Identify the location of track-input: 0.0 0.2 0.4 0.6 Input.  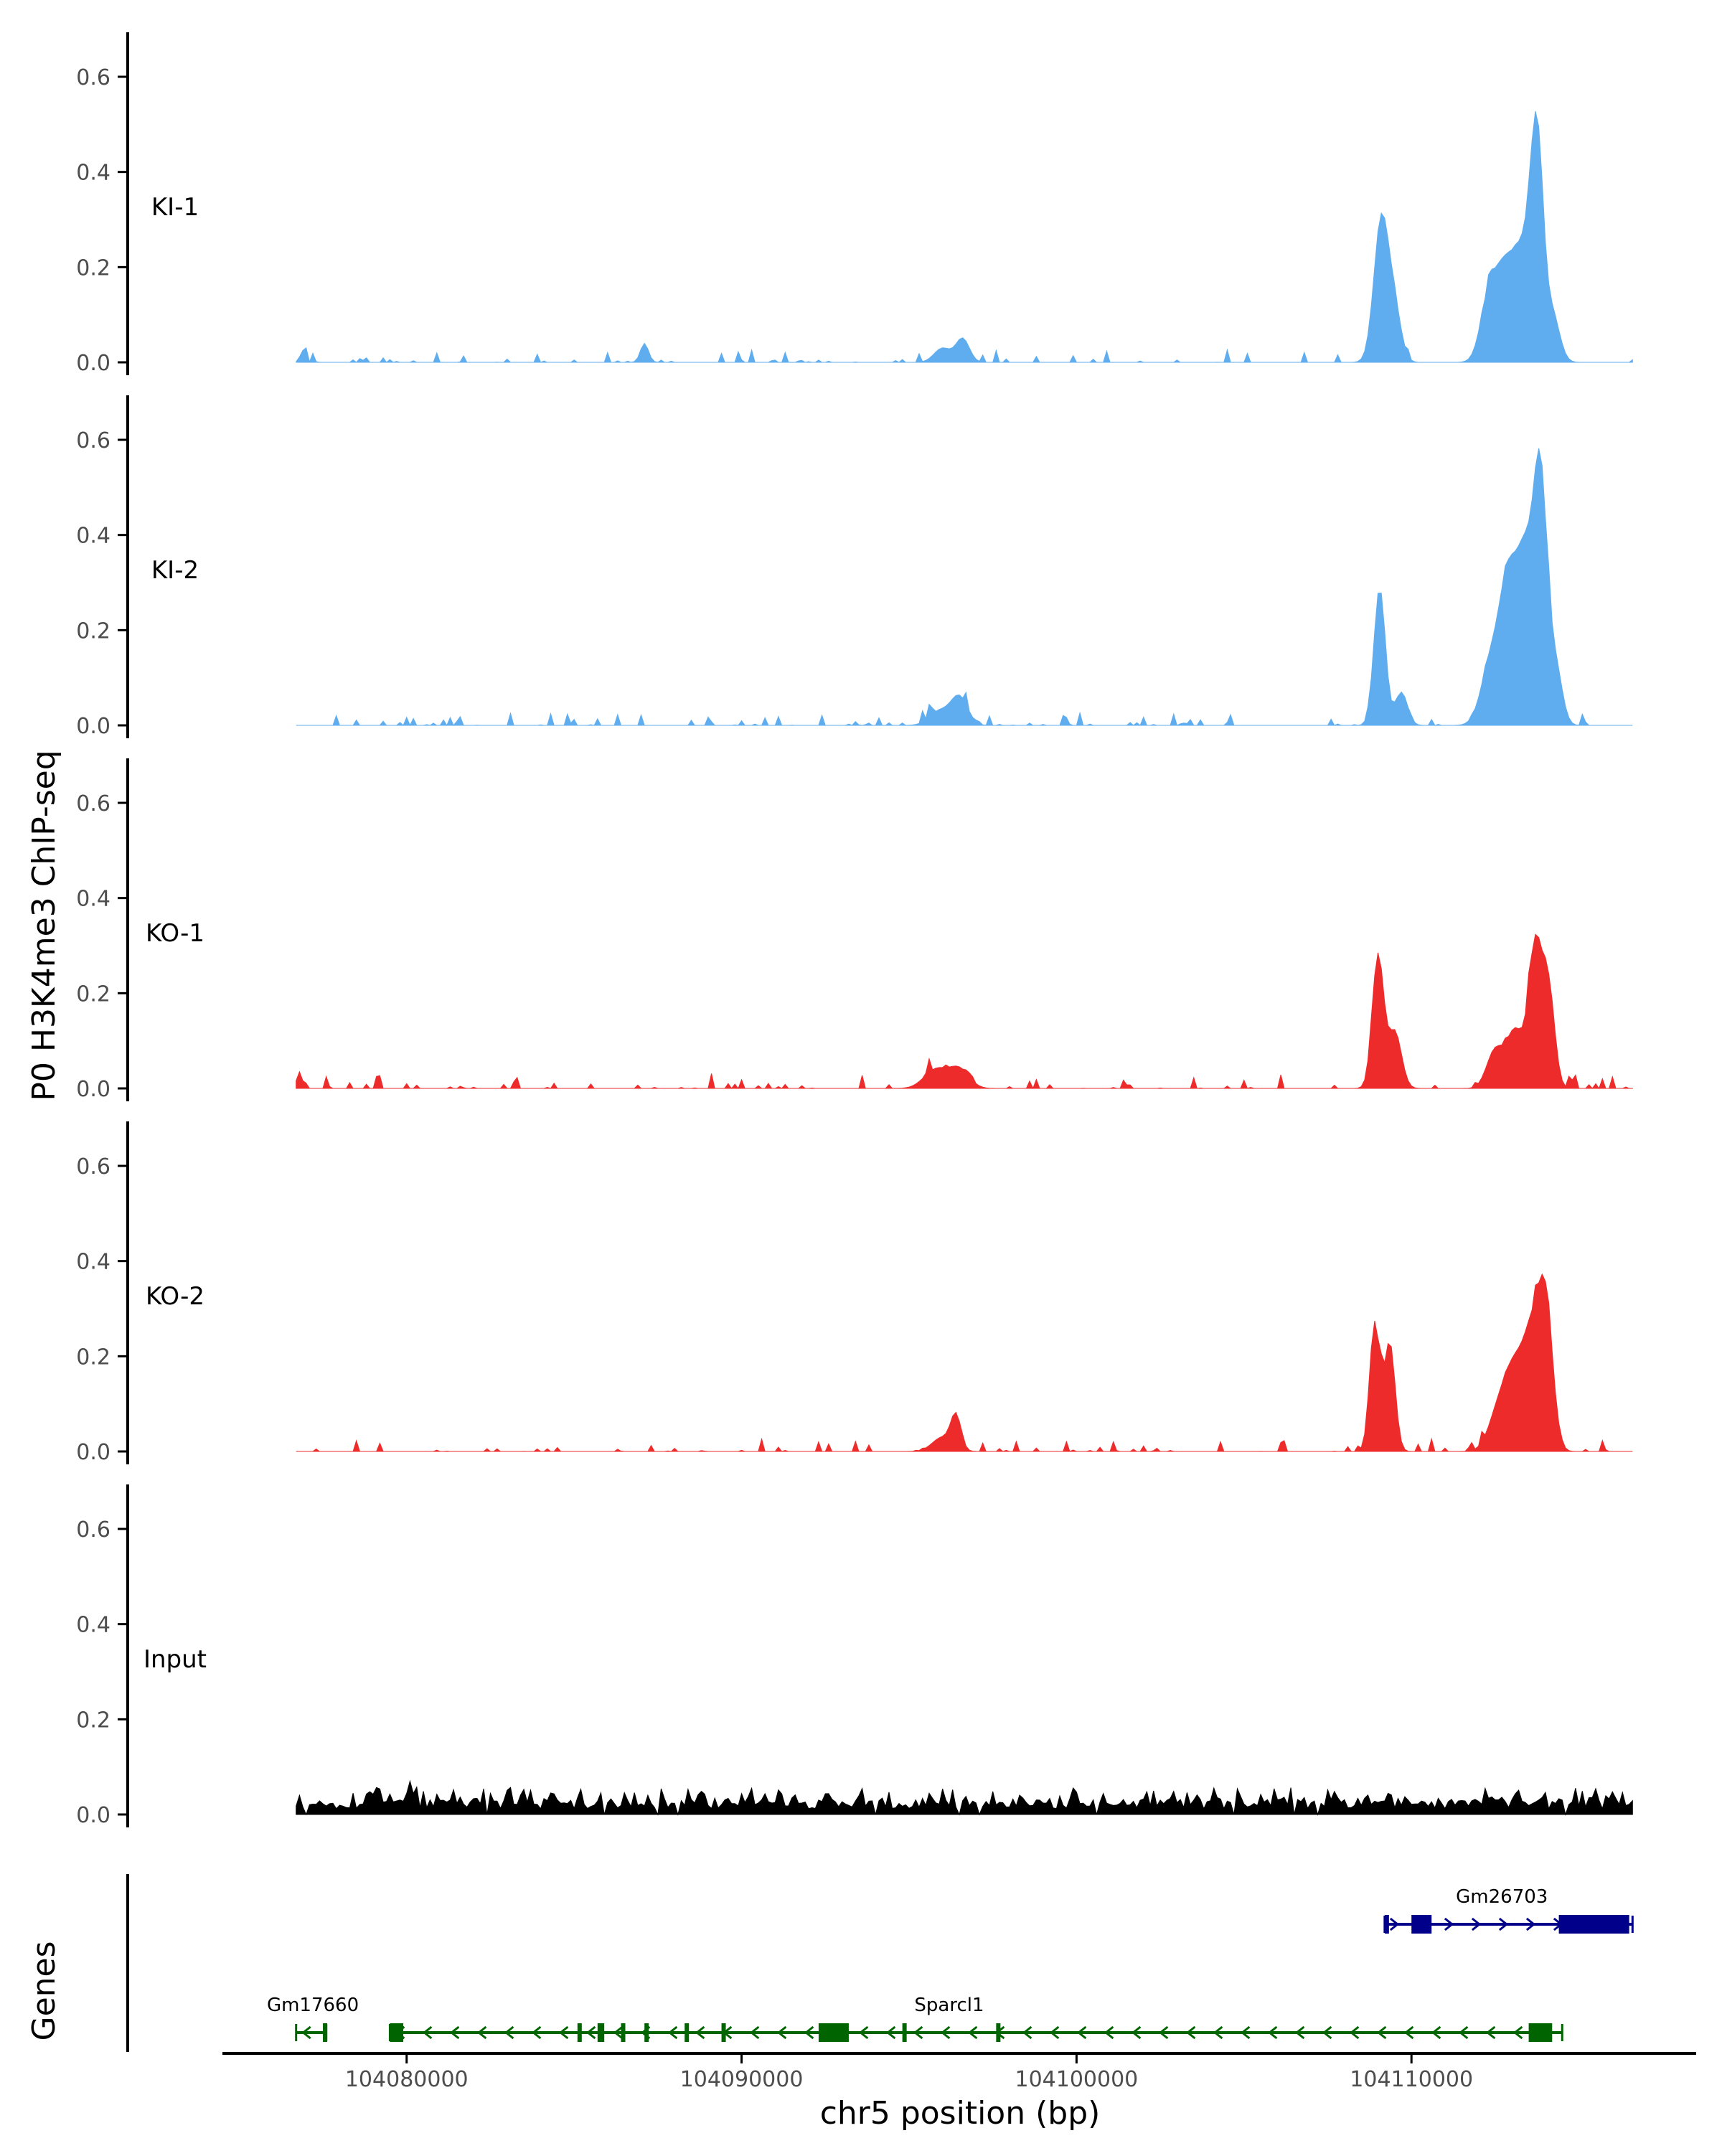
(855, 1656).